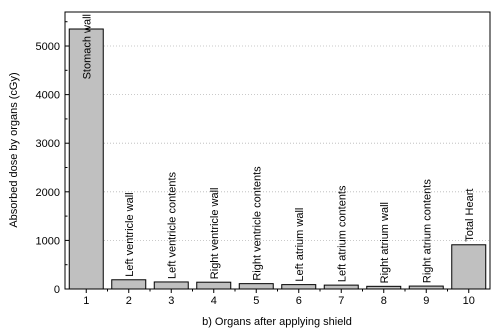 This screenshot has width=495, height=328. What do you see at coordinates (342, 233) in the screenshot?
I see `bar-label: Left atrium contents` at bounding box center [342, 233].